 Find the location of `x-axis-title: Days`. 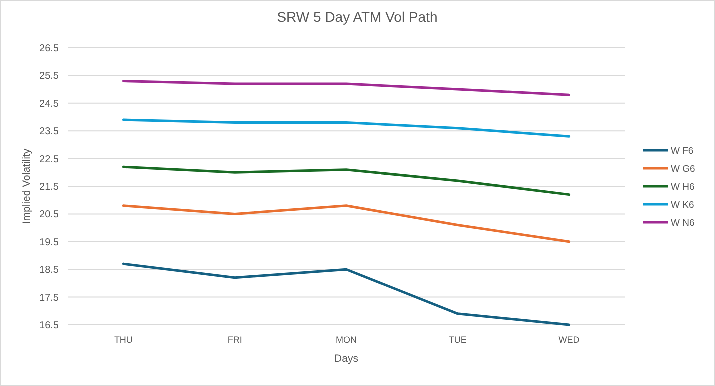

x-axis-title: Days is located at coordinates (346, 359).